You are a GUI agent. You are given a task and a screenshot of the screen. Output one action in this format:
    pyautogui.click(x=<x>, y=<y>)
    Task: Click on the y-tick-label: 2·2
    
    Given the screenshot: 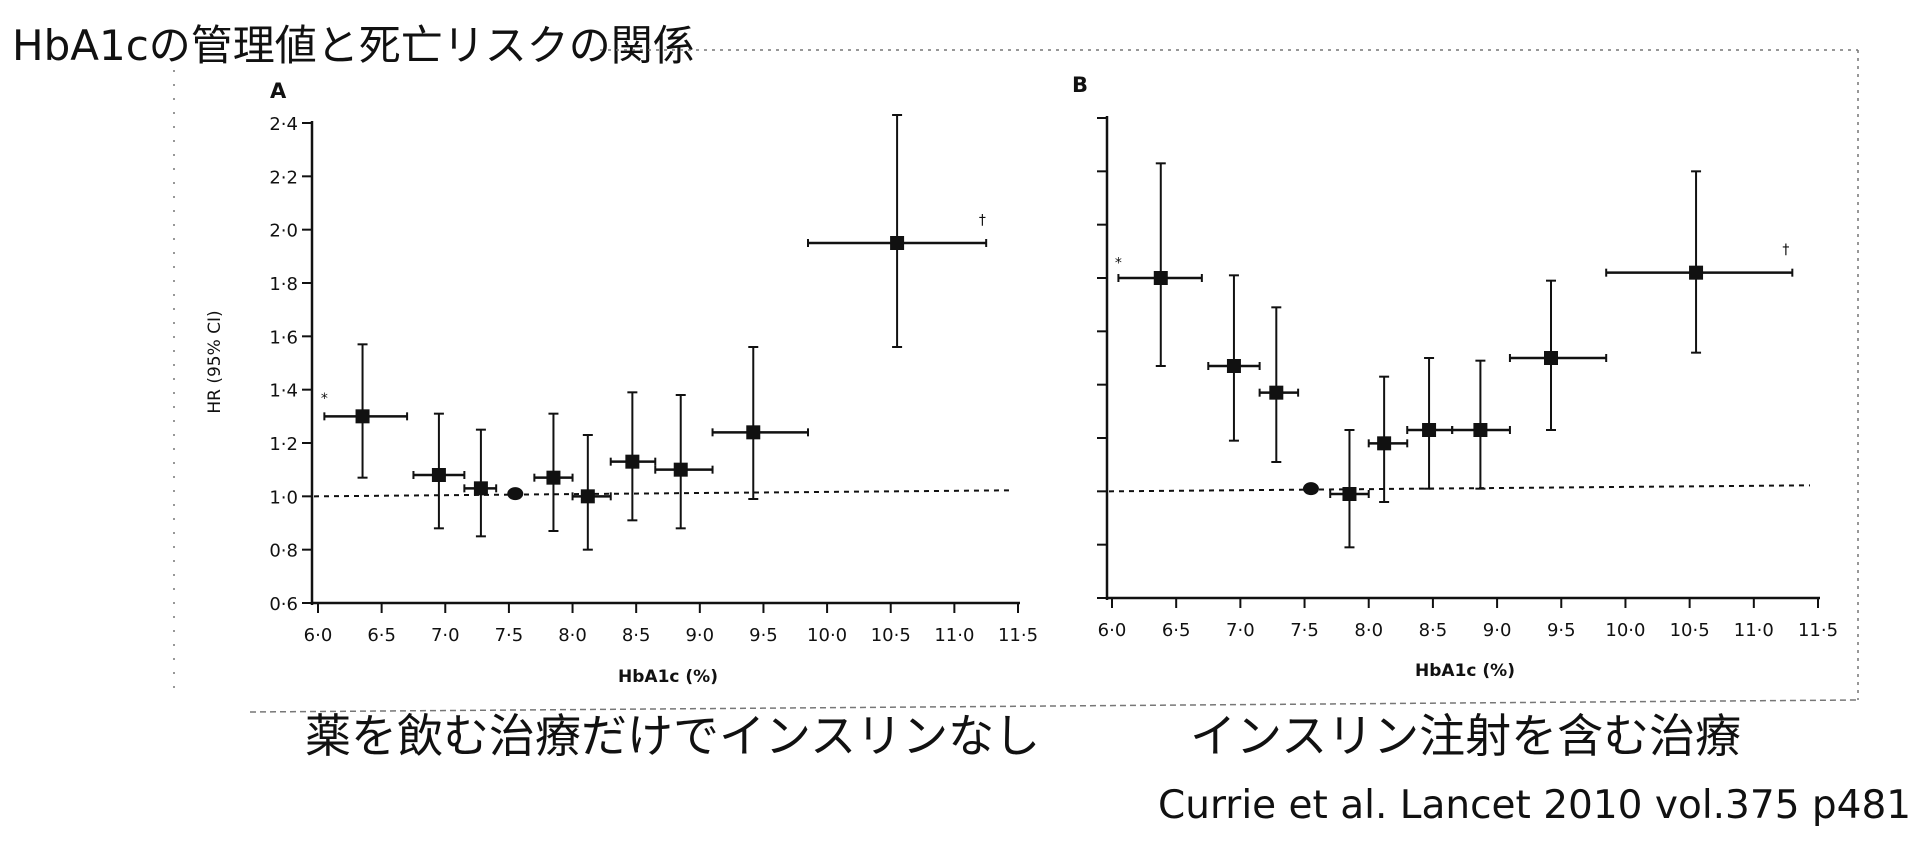 What is the action you would take?
    pyautogui.click(x=283, y=177)
    